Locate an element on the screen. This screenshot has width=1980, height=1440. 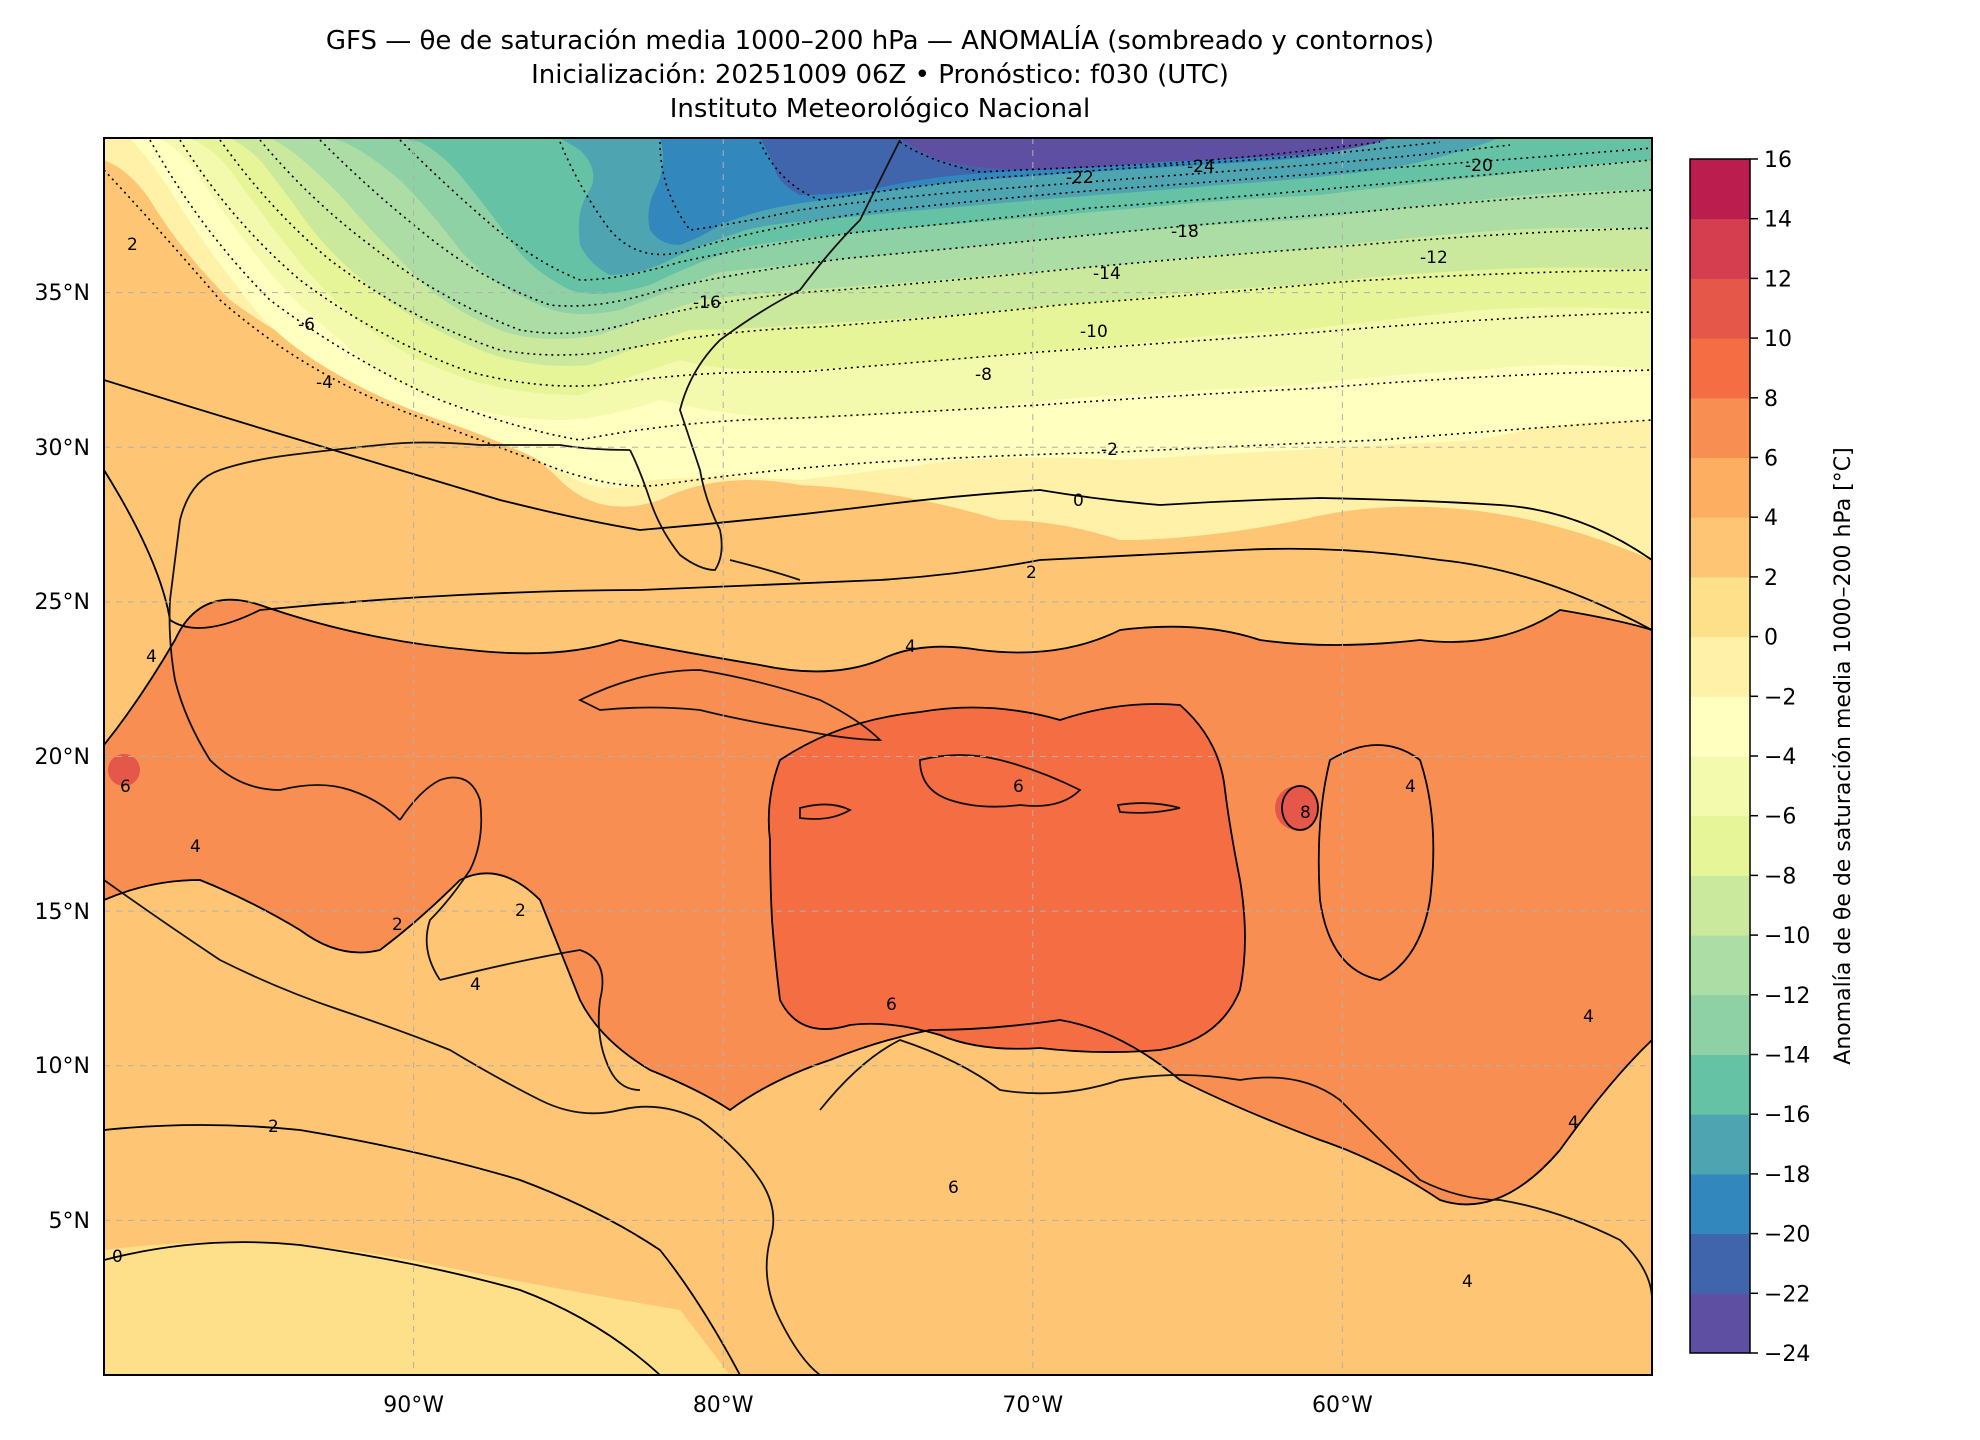
contour-minus22 is located at coordinates (1140, 157).